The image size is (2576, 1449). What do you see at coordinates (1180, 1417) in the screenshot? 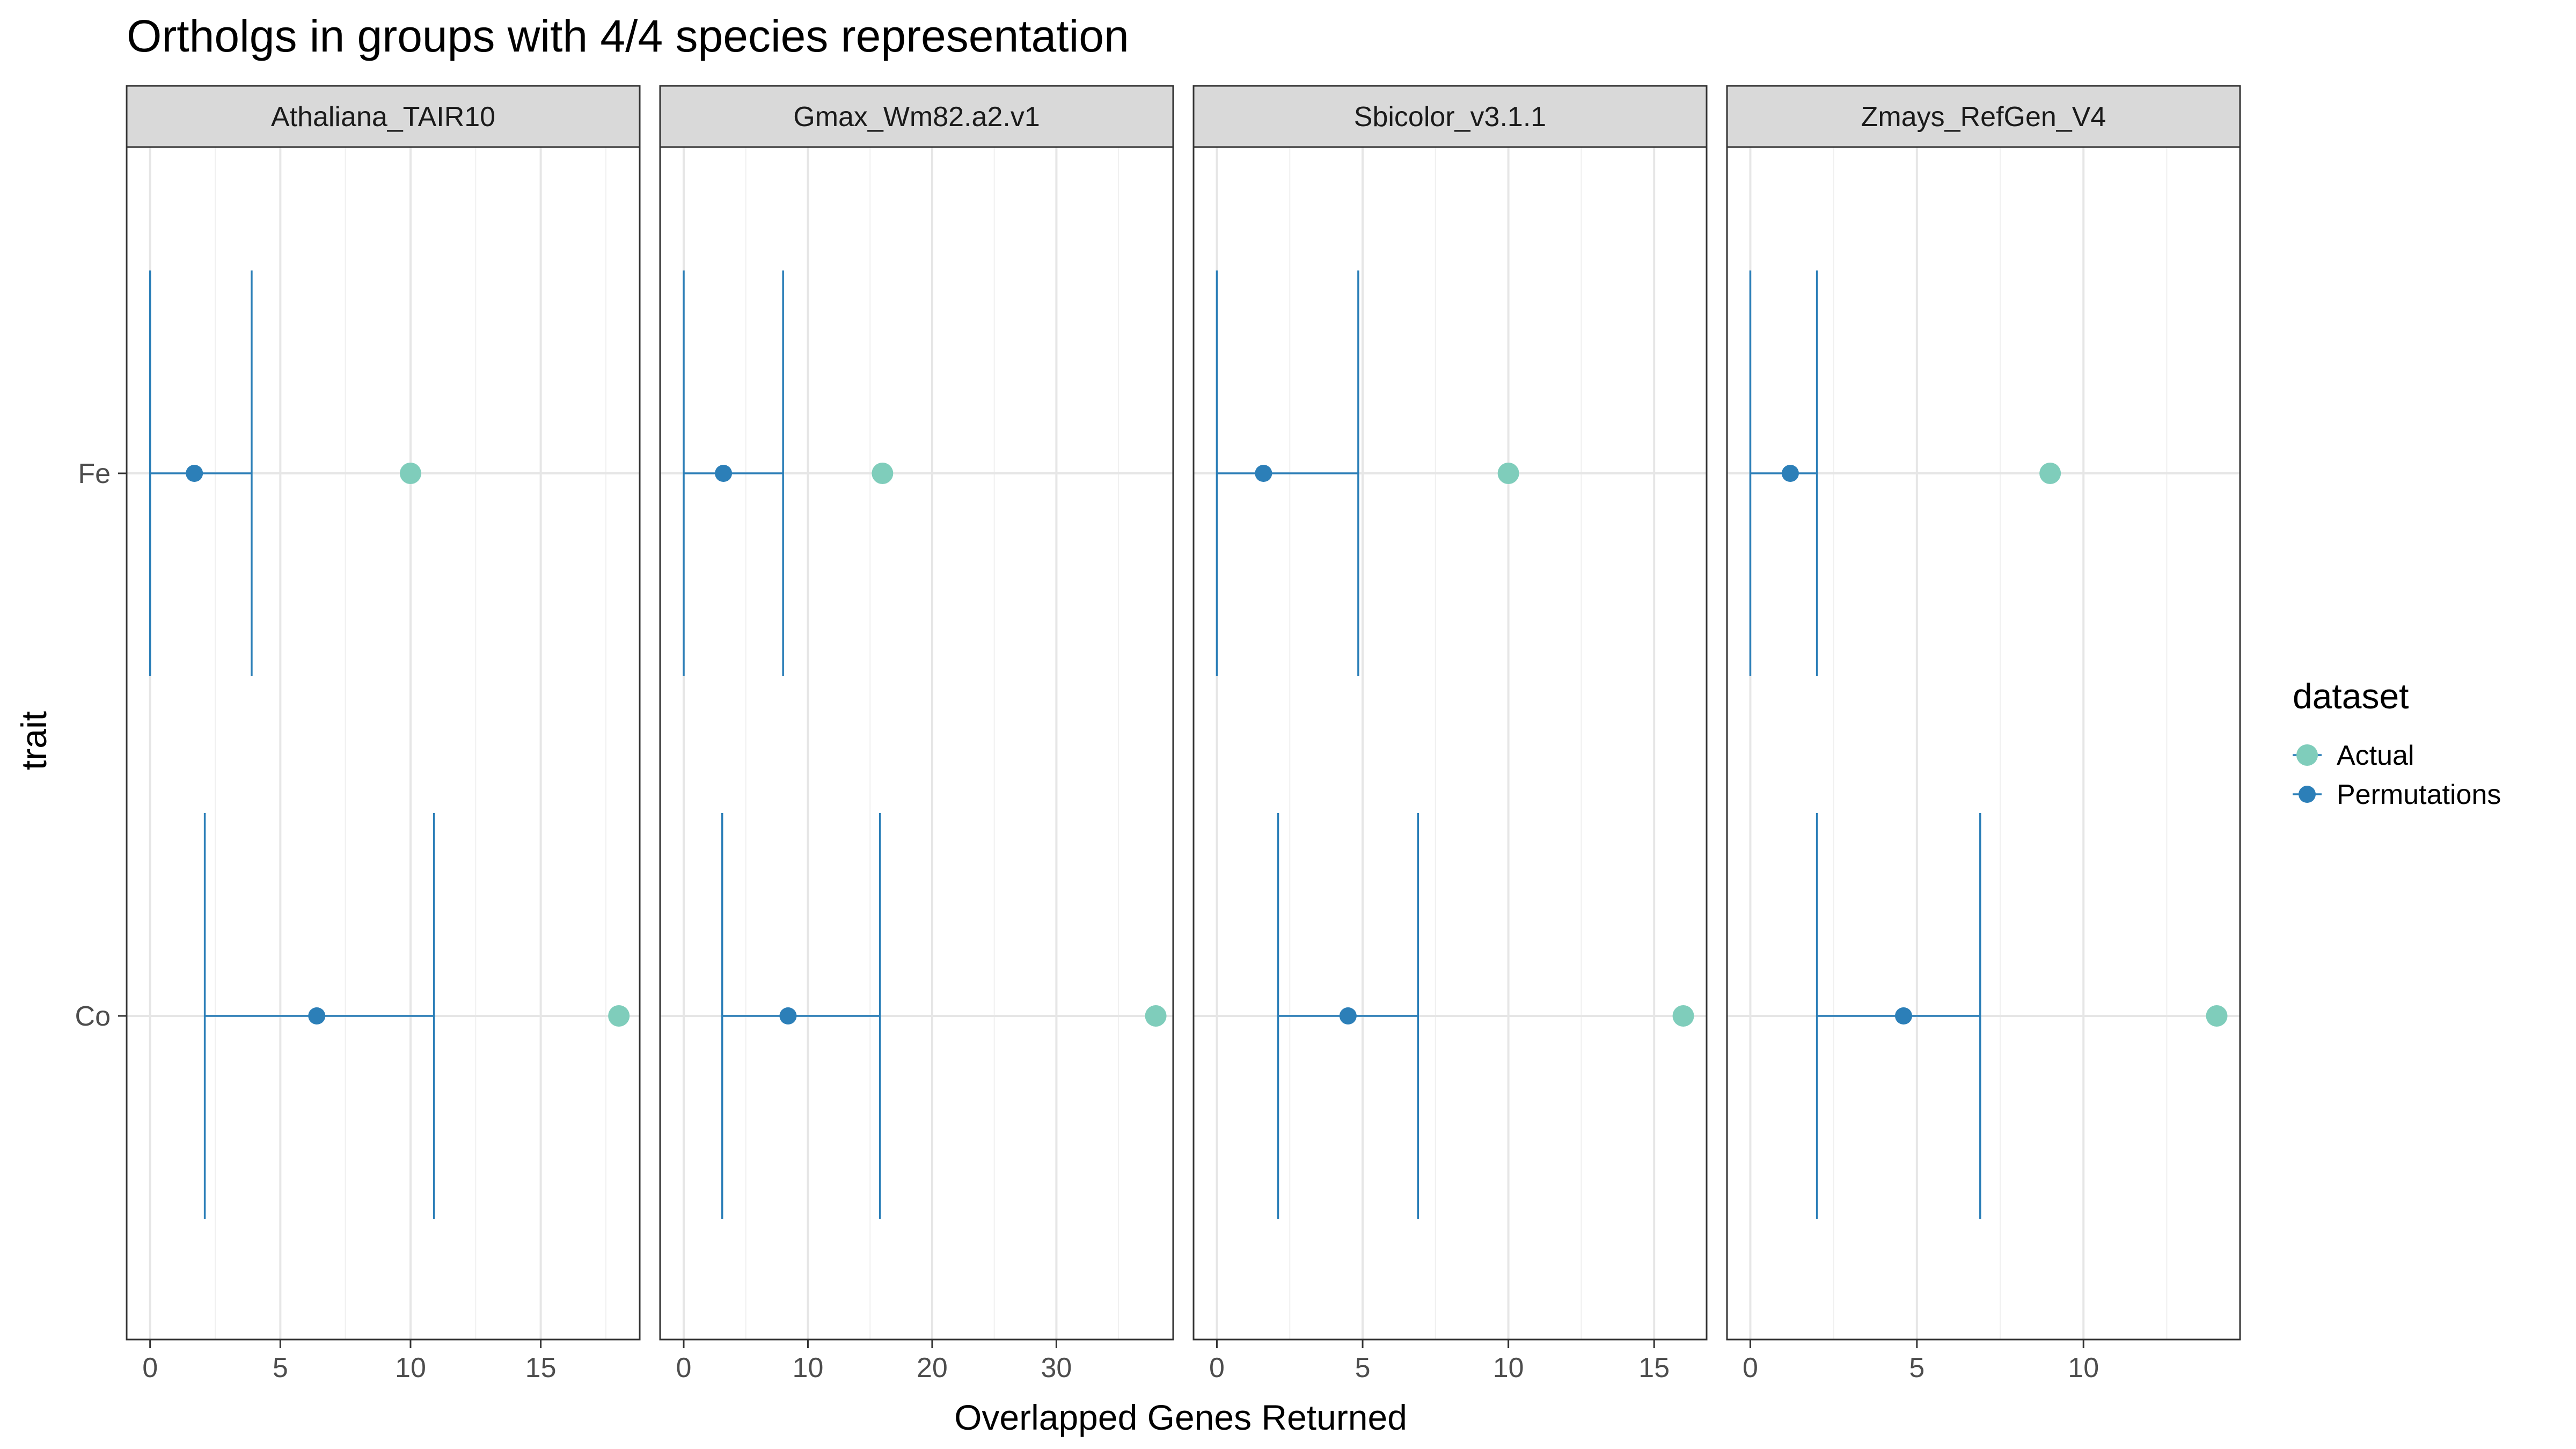
I see `x-axis-title: Overlapped Genes Returned` at bounding box center [1180, 1417].